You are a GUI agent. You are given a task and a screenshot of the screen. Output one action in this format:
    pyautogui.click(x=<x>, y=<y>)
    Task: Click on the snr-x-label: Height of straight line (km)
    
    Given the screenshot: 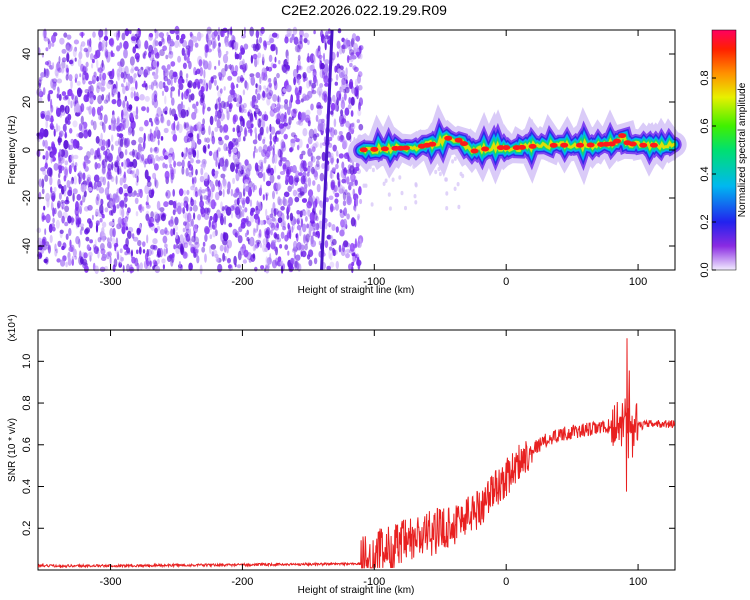 What is the action you would take?
    pyautogui.click(x=356, y=590)
    